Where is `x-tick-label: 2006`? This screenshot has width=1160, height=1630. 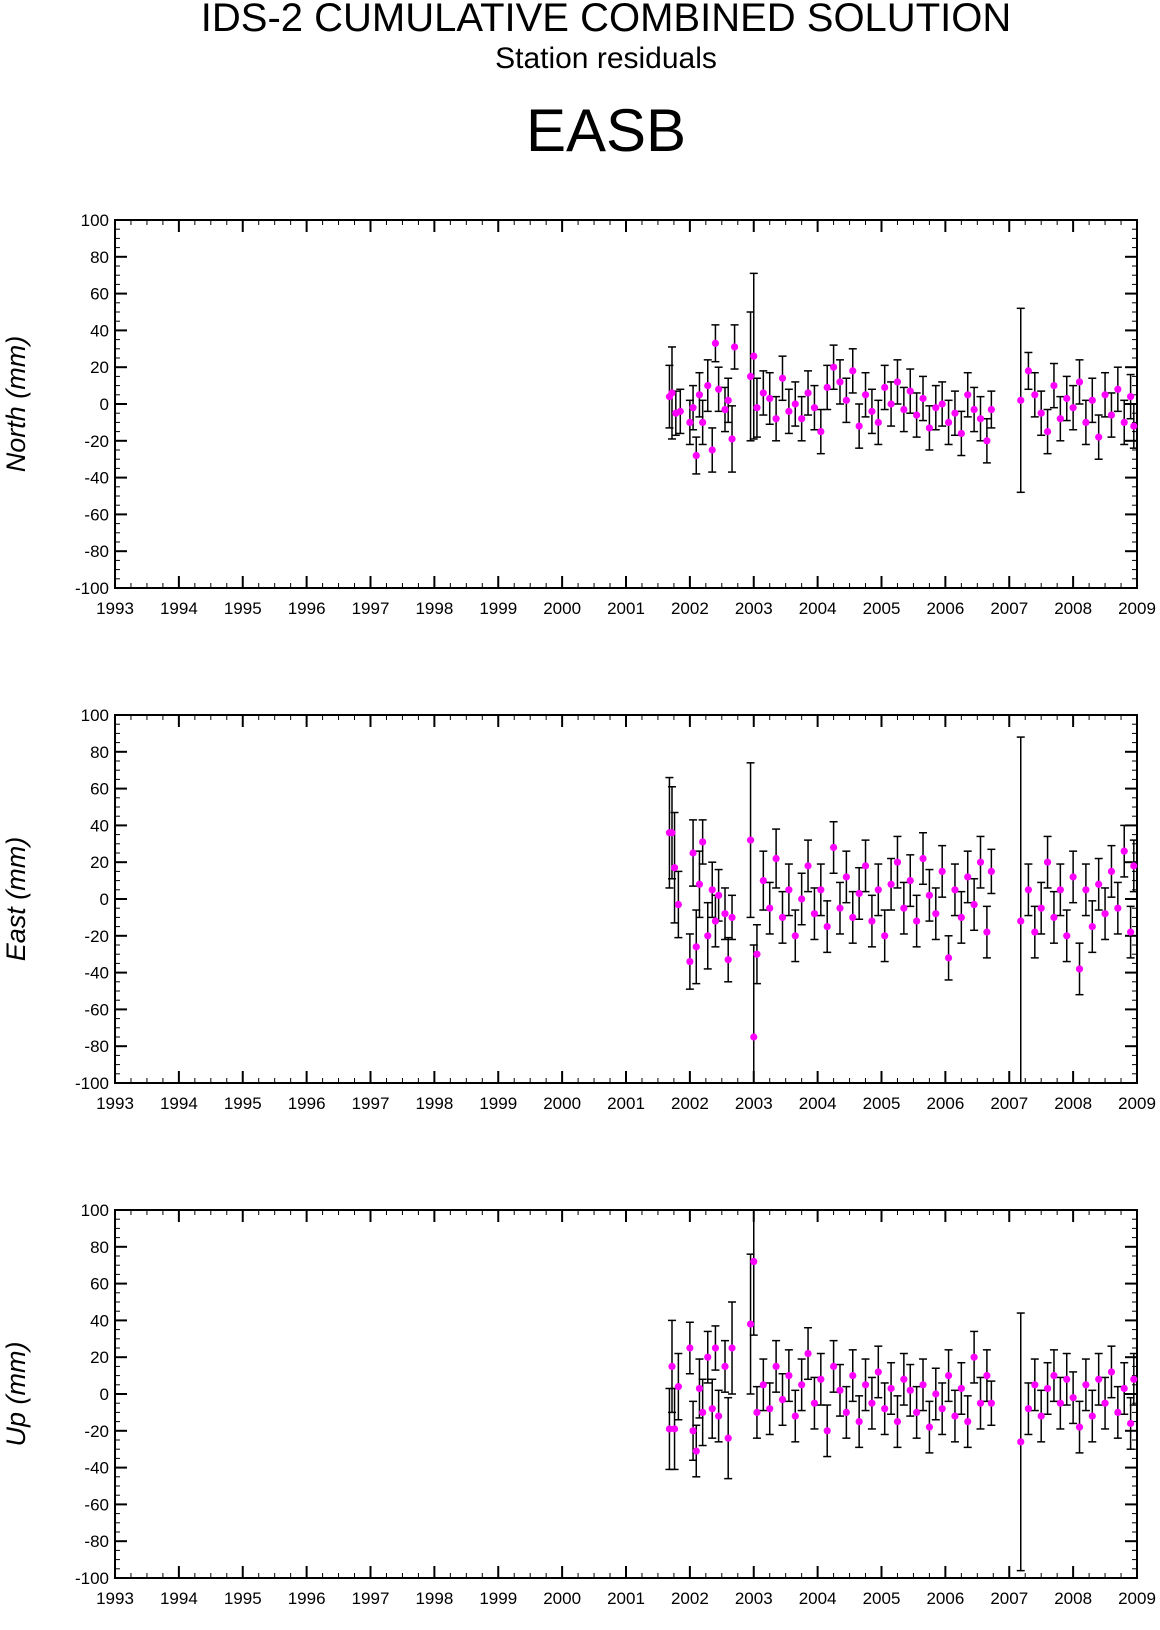 x-tick-label: 2006 is located at coordinates (945, 608).